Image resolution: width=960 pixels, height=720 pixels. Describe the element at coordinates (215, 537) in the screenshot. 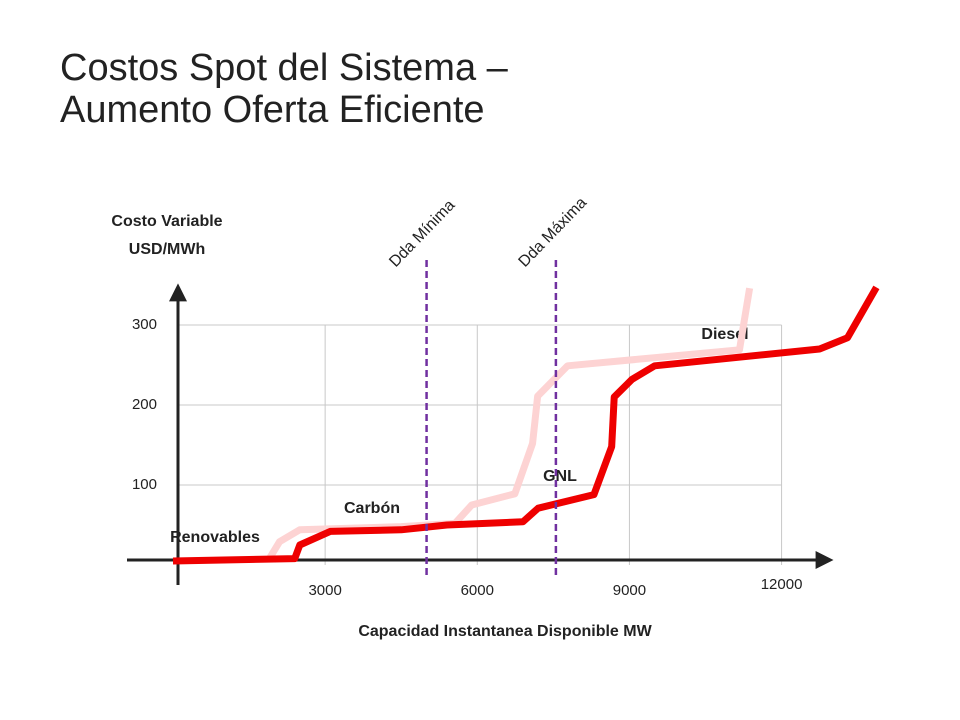

I see `annotation: Renovables` at that location.